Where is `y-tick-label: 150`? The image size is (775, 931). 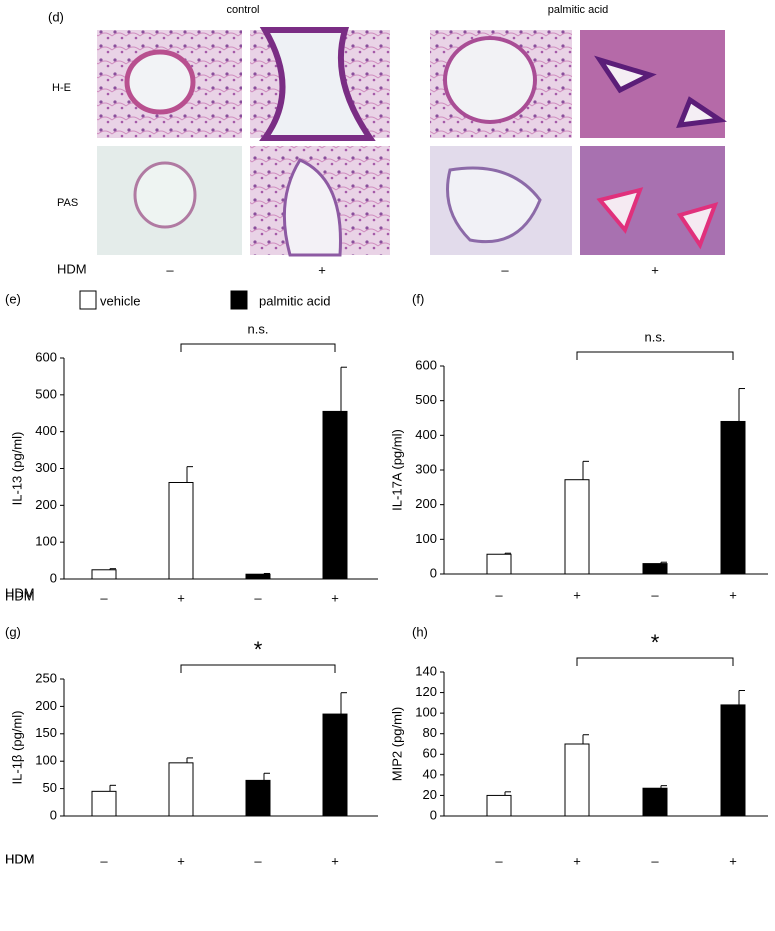 y-tick-label: 150 is located at coordinates (46, 732).